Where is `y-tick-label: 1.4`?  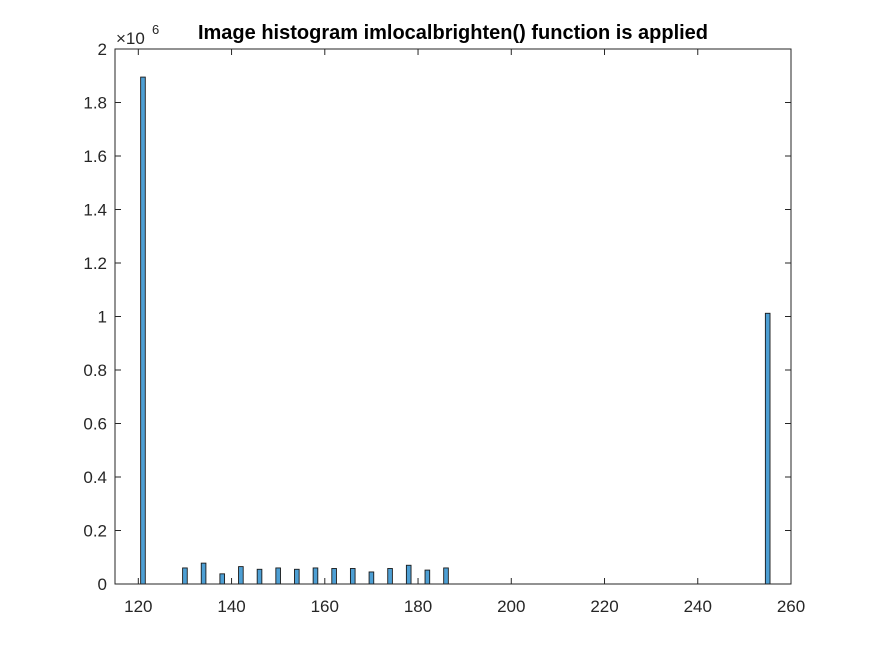
y-tick-label: 1.4 is located at coordinates (95, 210).